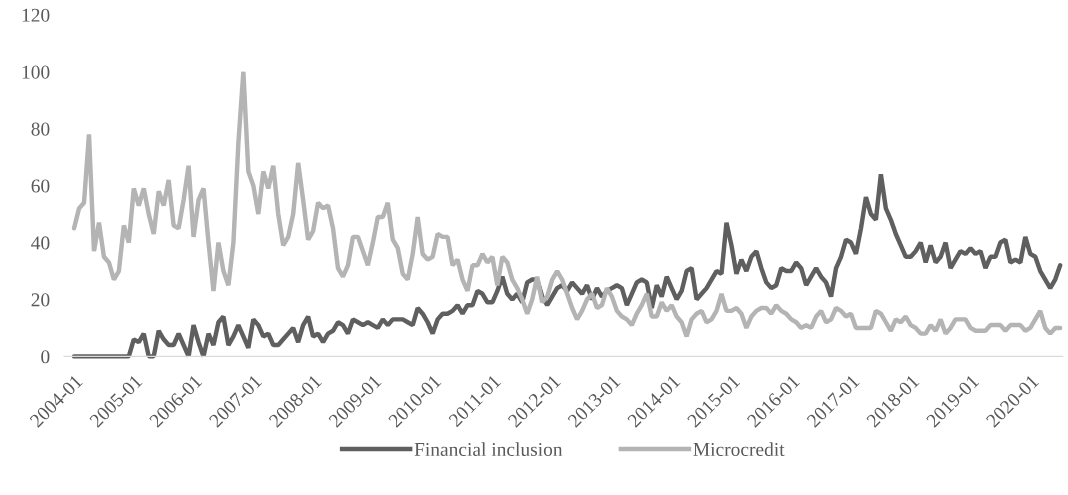 The width and height of the screenshot is (1068, 495). What do you see at coordinates (36, 72) in the screenshot?
I see `y-tick-label: 100` at bounding box center [36, 72].